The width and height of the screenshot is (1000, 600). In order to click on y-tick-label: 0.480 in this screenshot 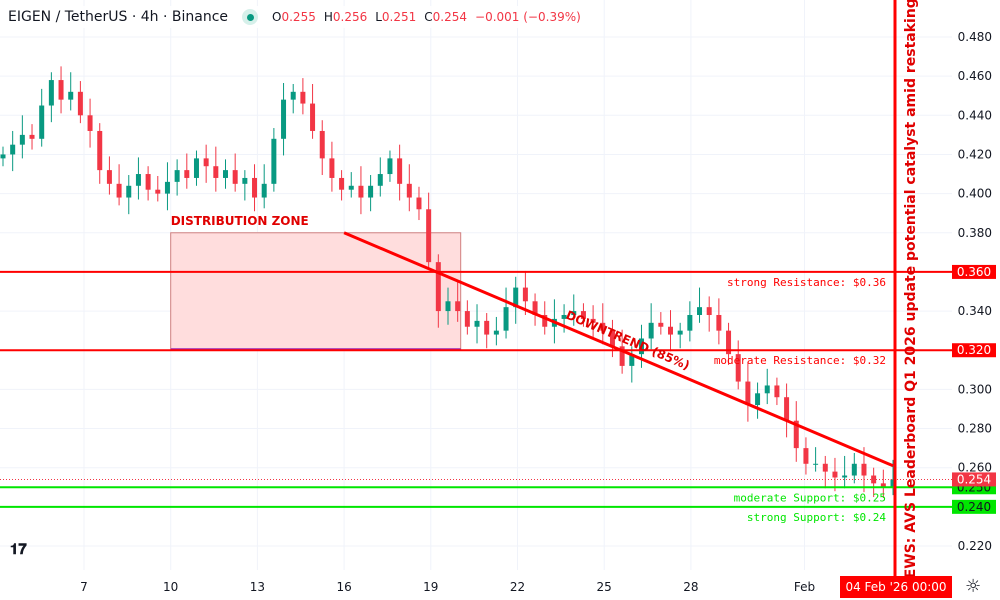, I will do `click(975, 37)`.